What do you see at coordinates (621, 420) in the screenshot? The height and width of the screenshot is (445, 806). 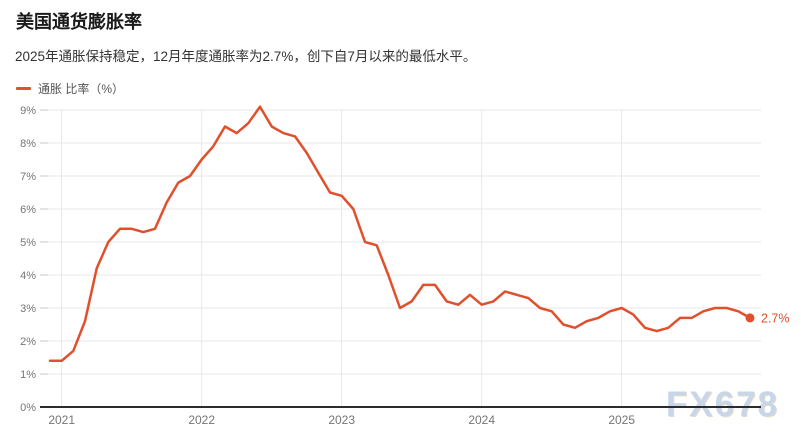 I see `x-tick-label: 2025` at bounding box center [621, 420].